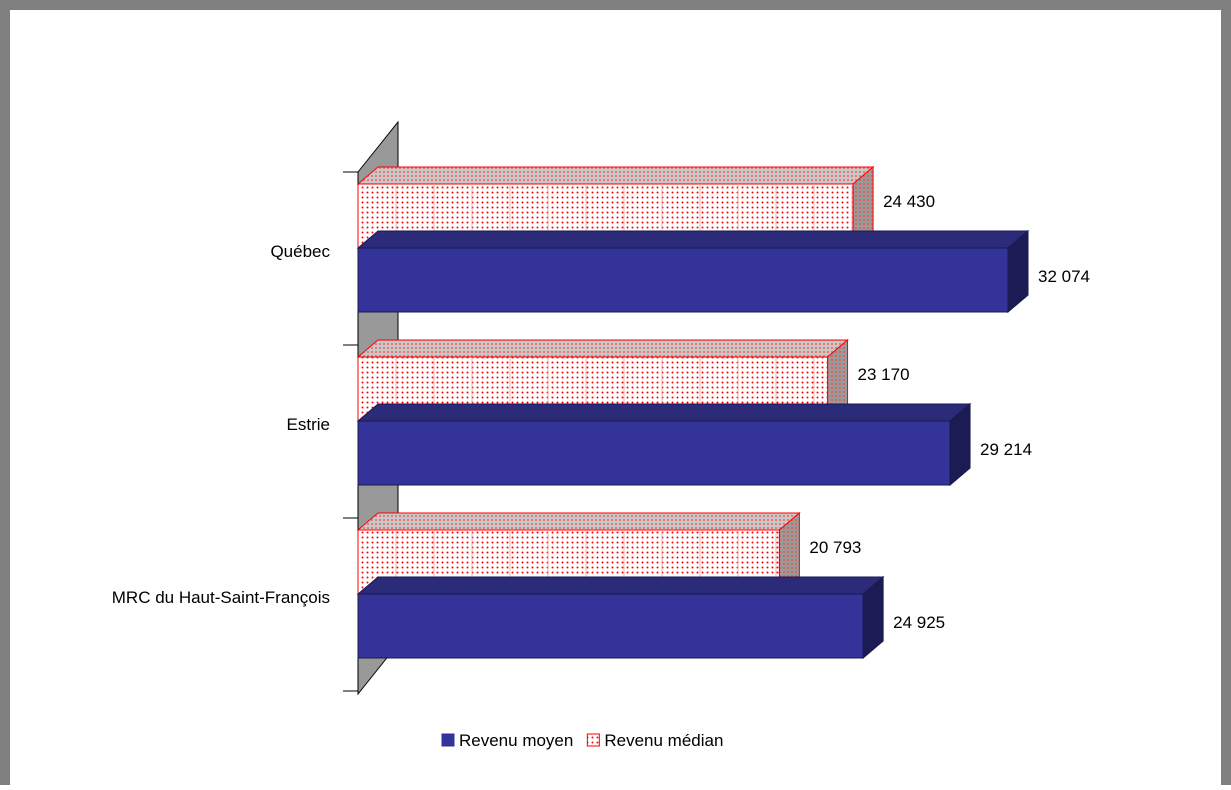 Image resolution: width=1231 pixels, height=790 pixels. What do you see at coordinates (593, 740) in the screenshot?
I see `legend-swatch-revenu-median` at bounding box center [593, 740].